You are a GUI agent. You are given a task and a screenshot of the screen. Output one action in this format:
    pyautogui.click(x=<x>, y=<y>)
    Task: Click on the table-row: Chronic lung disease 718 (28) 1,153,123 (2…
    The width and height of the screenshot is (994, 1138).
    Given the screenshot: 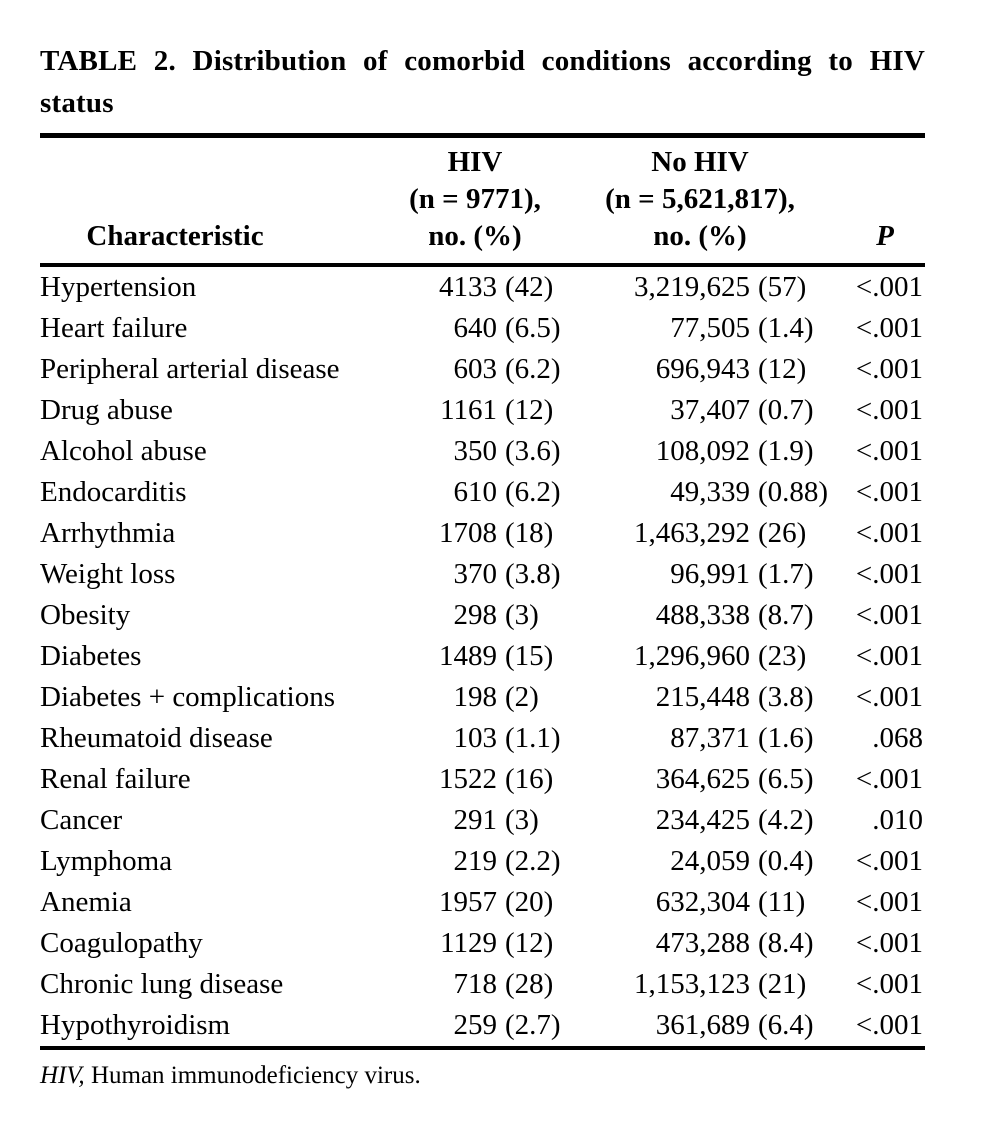 What is the action you would take?
    pyautogui.click(x=482, y=984)
    